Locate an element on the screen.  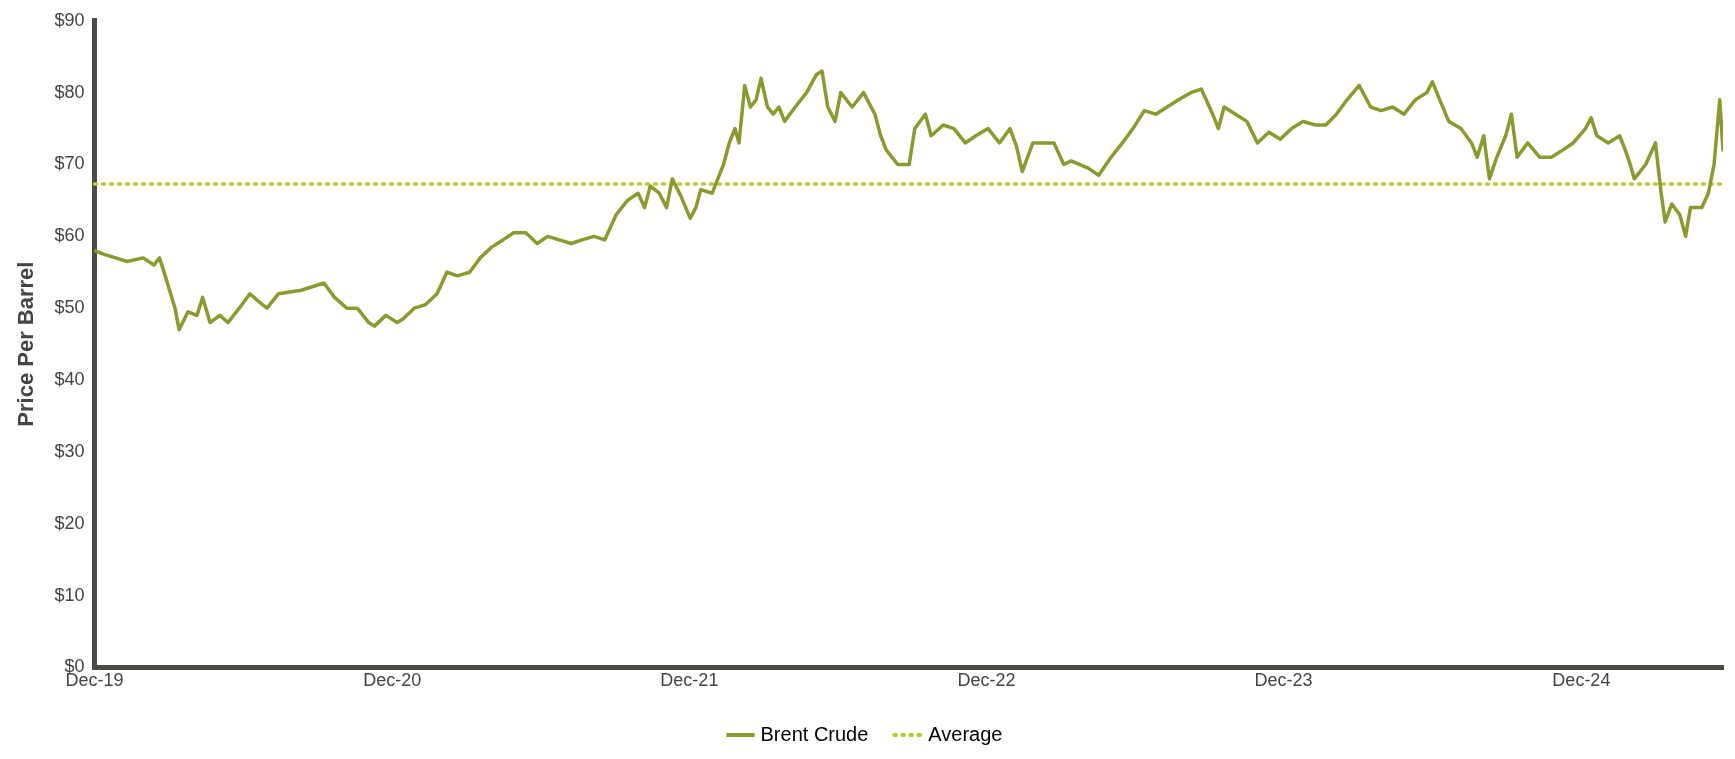
legend-label: Average is located at coordinates (965, 733).